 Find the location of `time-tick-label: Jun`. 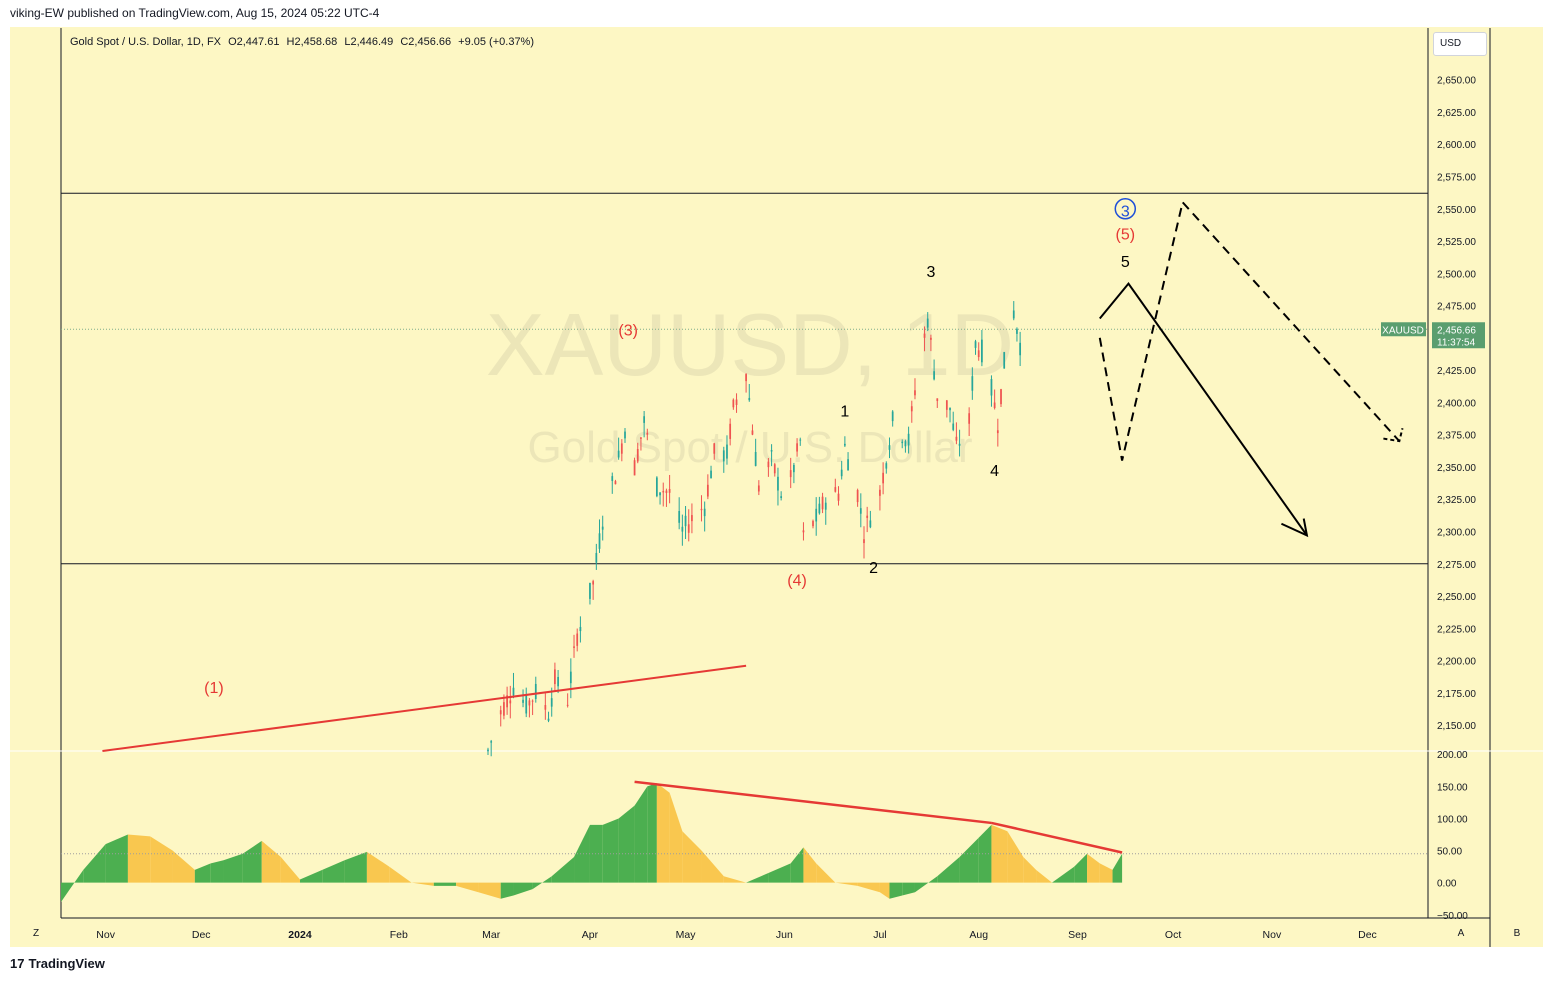

time-tick-label: Jun is located at coordinates (784, 935).